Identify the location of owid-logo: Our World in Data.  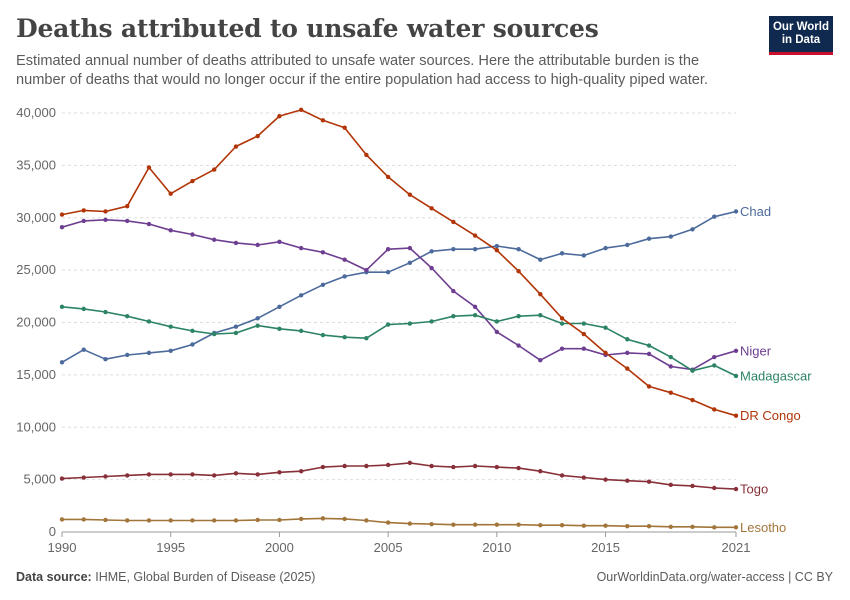
(801, 35).